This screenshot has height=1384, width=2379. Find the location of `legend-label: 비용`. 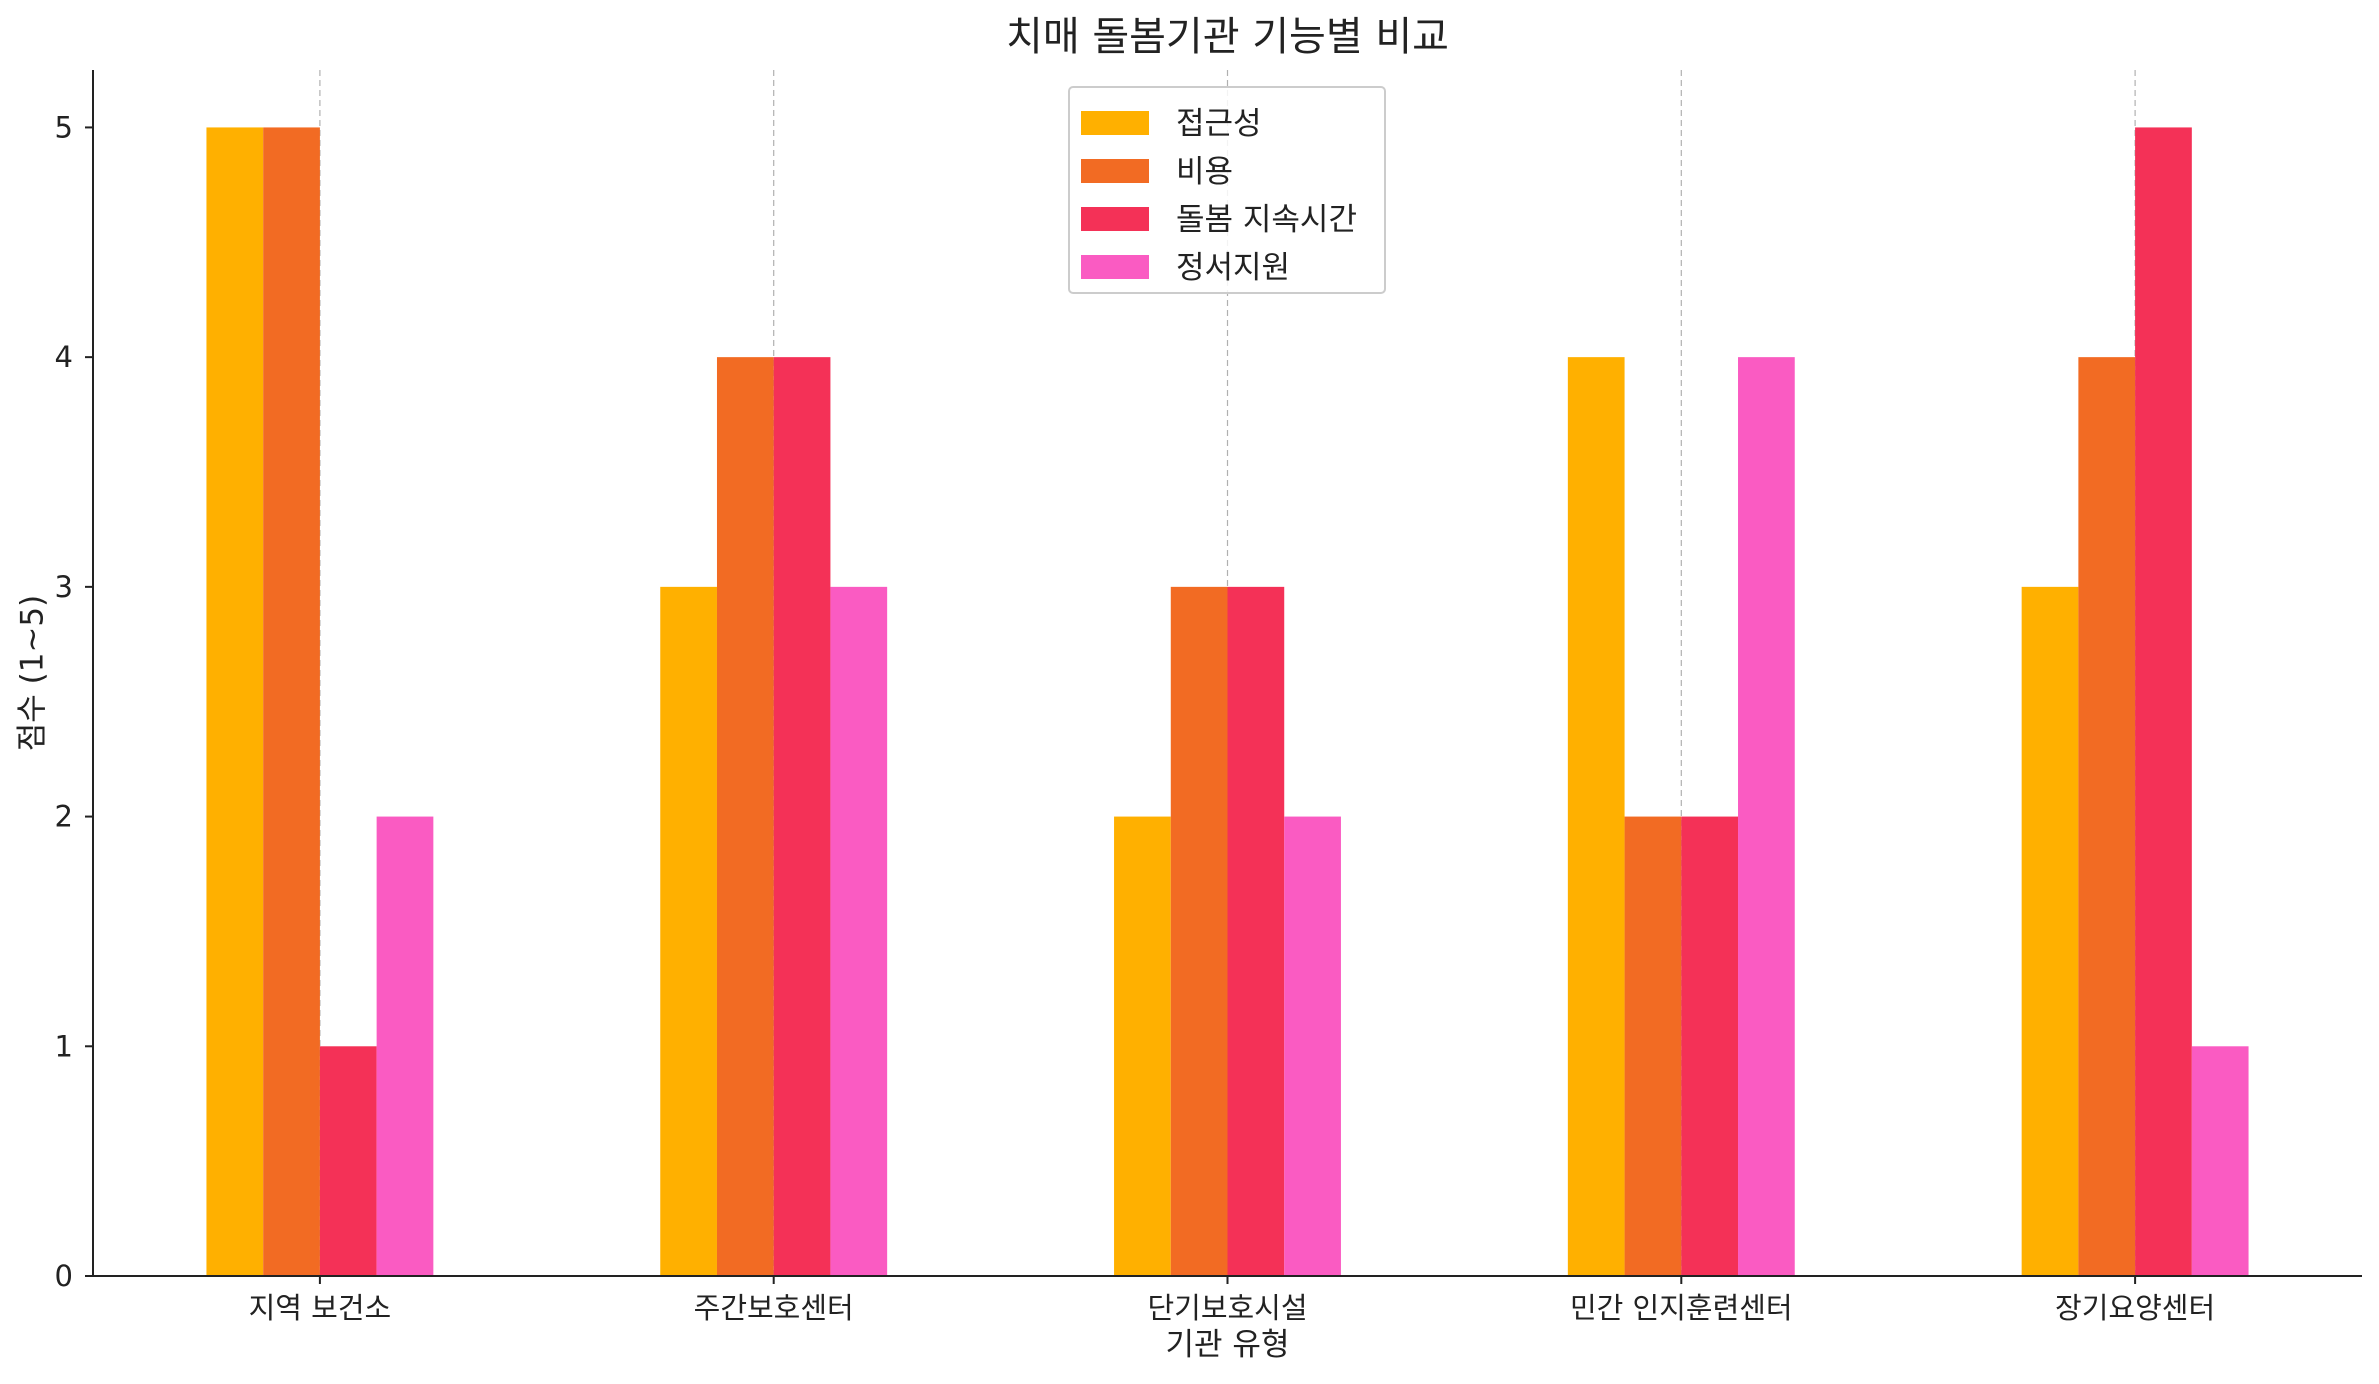

legend-label: 비용 is located at coordinates (1204, 172).